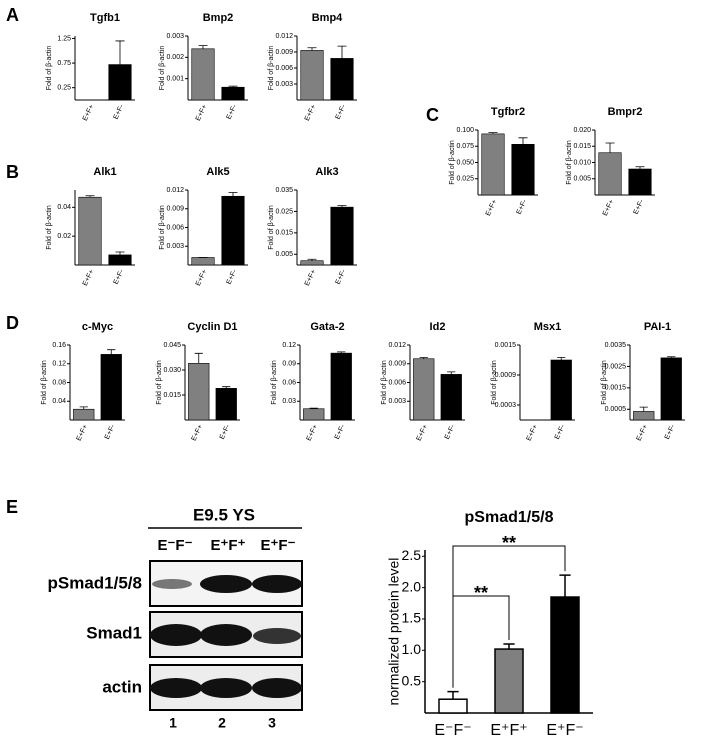 This screenshot has width=714, height=747. Describe the element at coordinates (218, 18) in the screenshot. I see `chart-title: Bmp2` at that location.